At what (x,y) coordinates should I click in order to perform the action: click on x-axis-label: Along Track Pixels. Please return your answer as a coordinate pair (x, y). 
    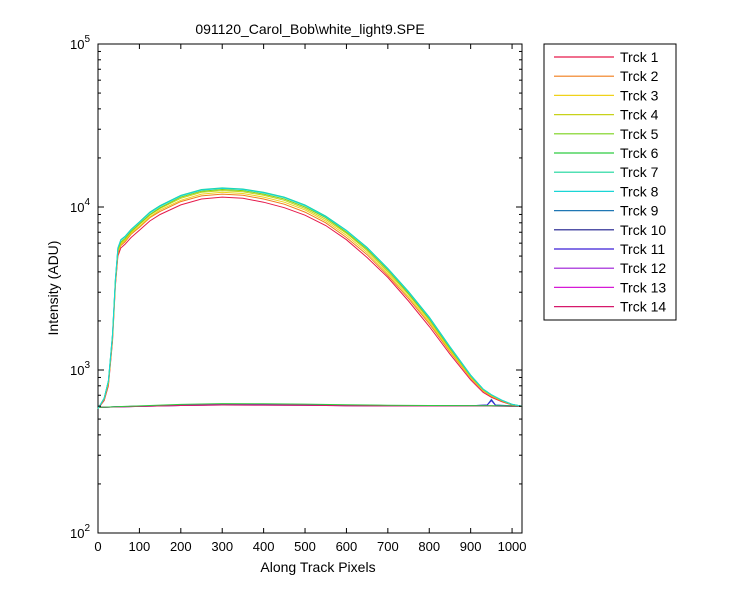
    Looking at the image, I should click on (317, 567).